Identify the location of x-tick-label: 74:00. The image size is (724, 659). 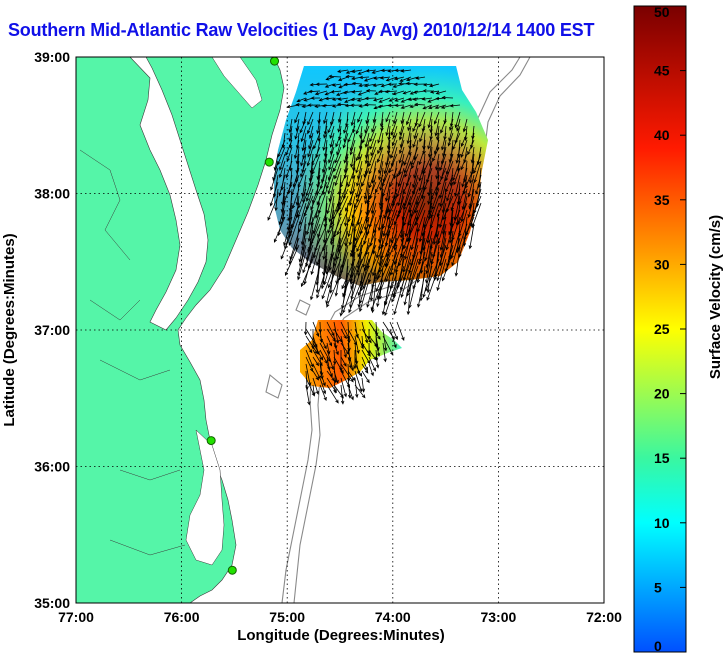
(393, 617).